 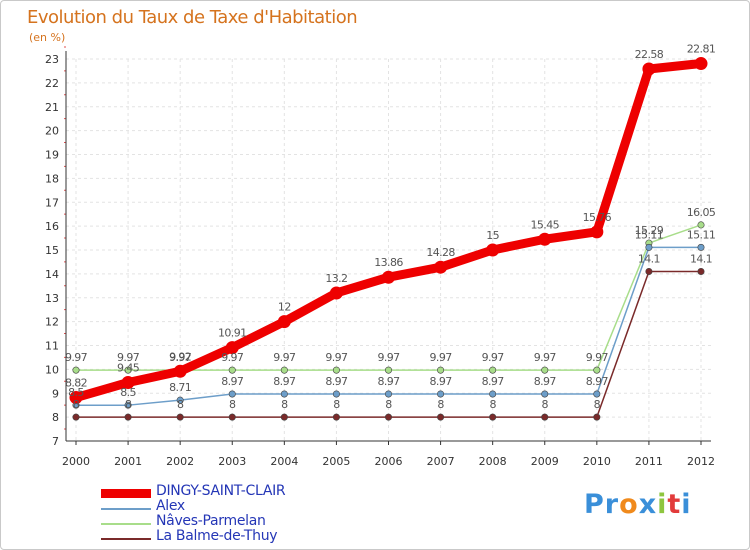 What do you see at coordinates (52, 59) in the screenshot?
I see `y-tick-label: 23` at bounding box center [52, 59].